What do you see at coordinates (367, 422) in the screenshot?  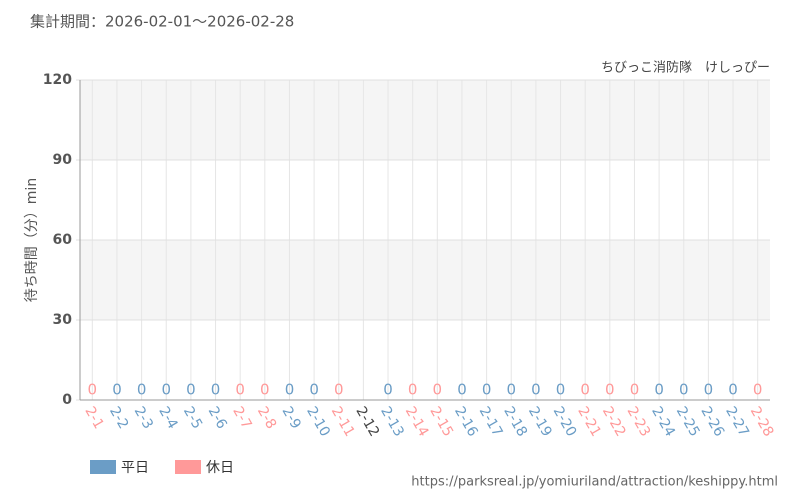 I see `x-tick-label: 2-12` at bounding box center [367, 422].